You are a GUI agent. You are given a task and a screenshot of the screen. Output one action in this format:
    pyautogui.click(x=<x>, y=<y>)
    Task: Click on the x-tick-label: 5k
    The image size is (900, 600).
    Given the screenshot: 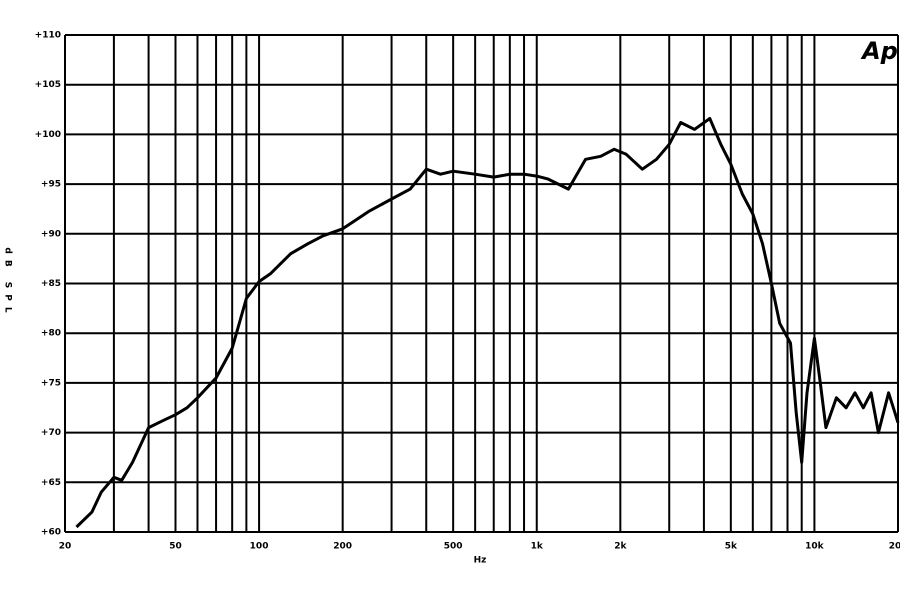 What is the action you would take?
    pyautogui.click(x=731, y=547)
    